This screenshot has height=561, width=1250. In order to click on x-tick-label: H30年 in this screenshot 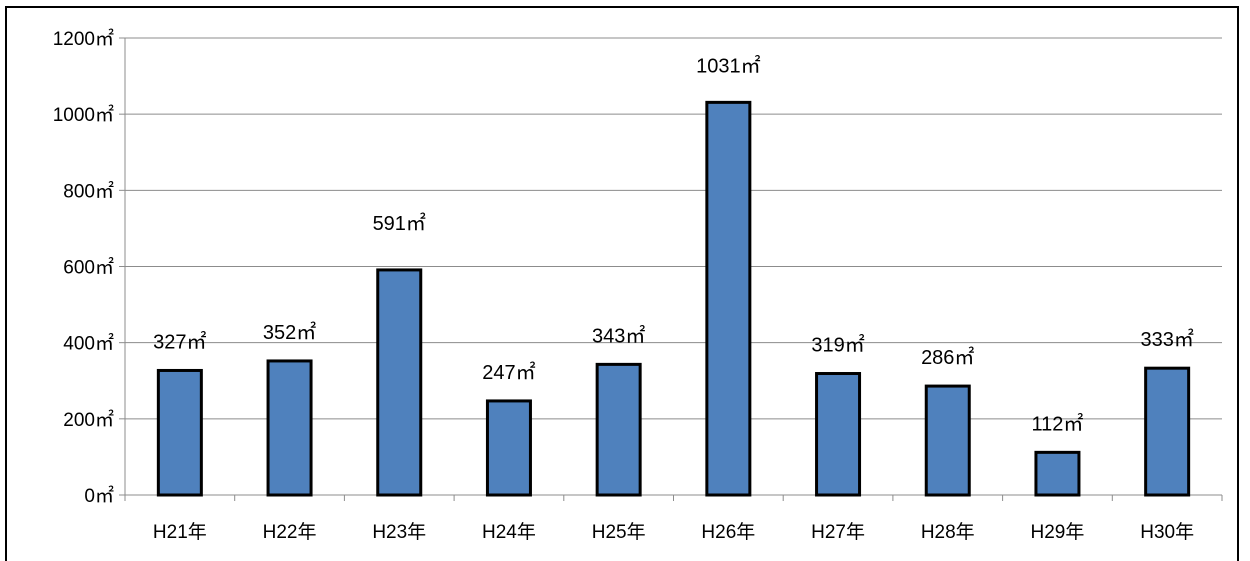, I will do `click(1167, 532)`.